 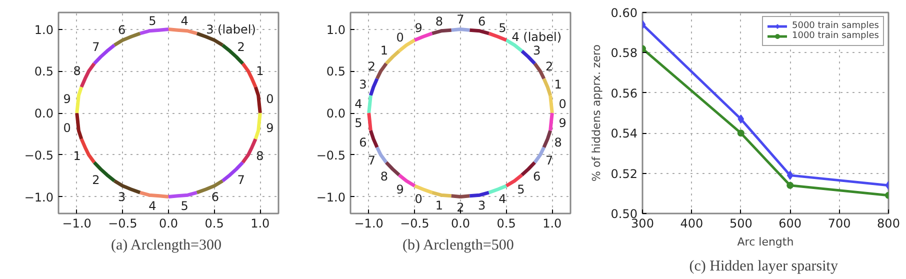 I want to click on annotation: 3 (label), so click(x=231, y=29).